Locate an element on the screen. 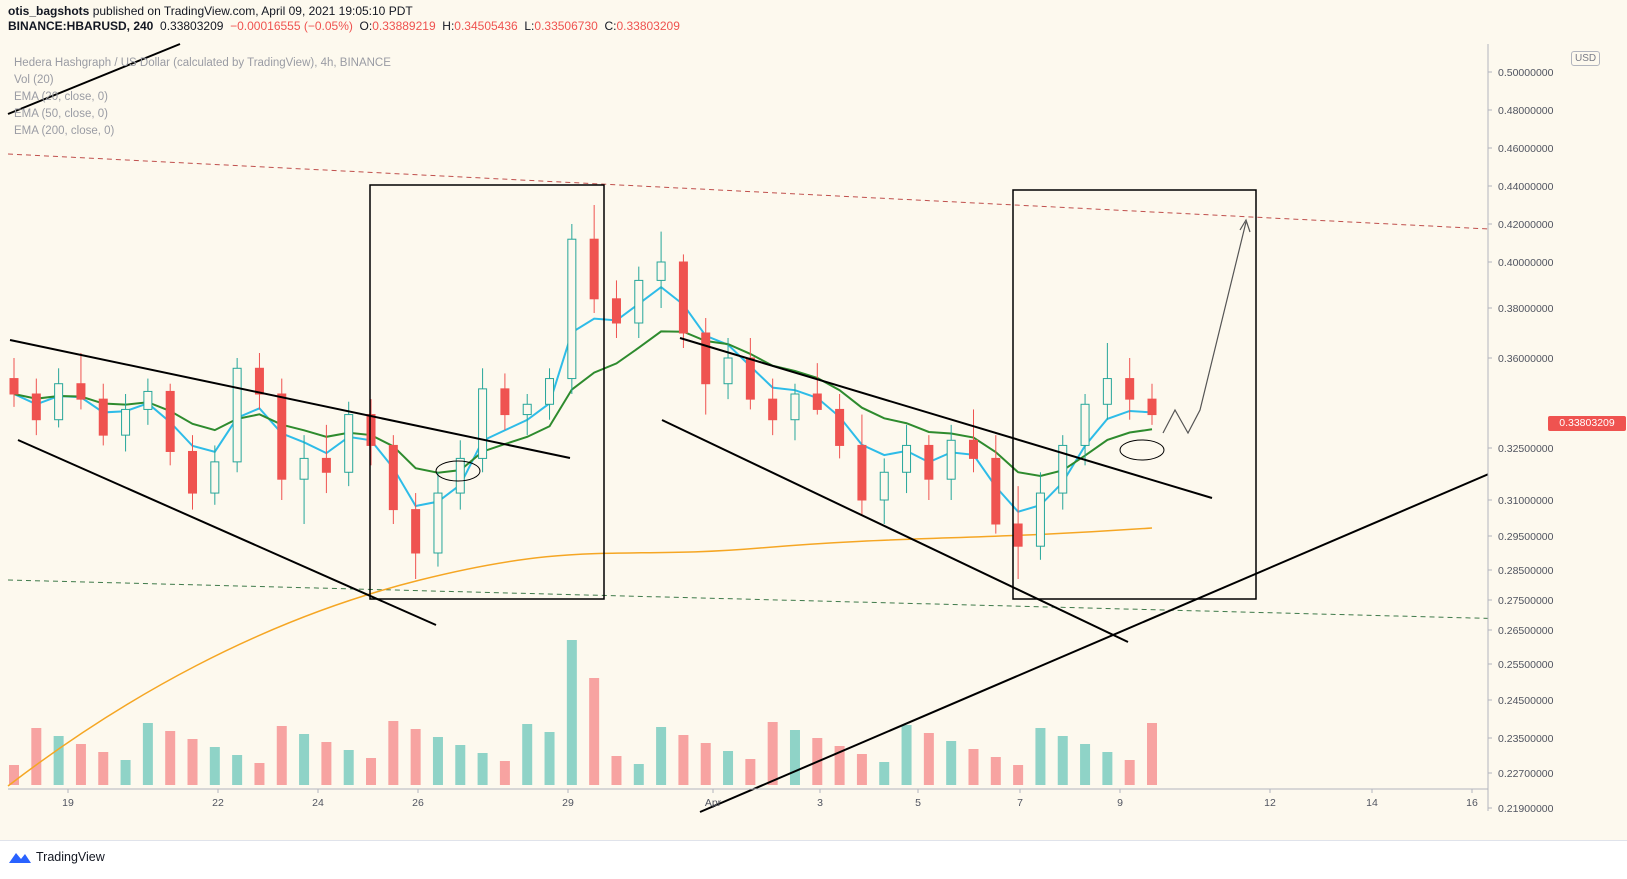 This screenshot has width=1627, height=879. price-tick-label: 0.31000000 is located at coordinates (1526, 501).